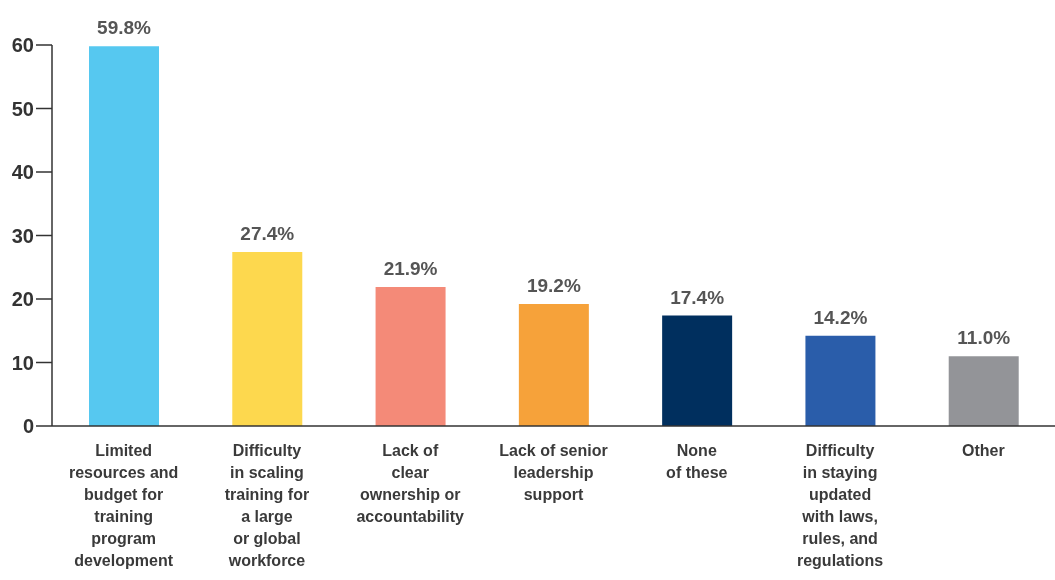 Image resolution: width=1055 pixels, height=580 pixels. What do you see at coordinates (553, 472) in the screenshot?
I see `x-tick-label: Lack of senior leadership support` at bounding box center [553, 472].